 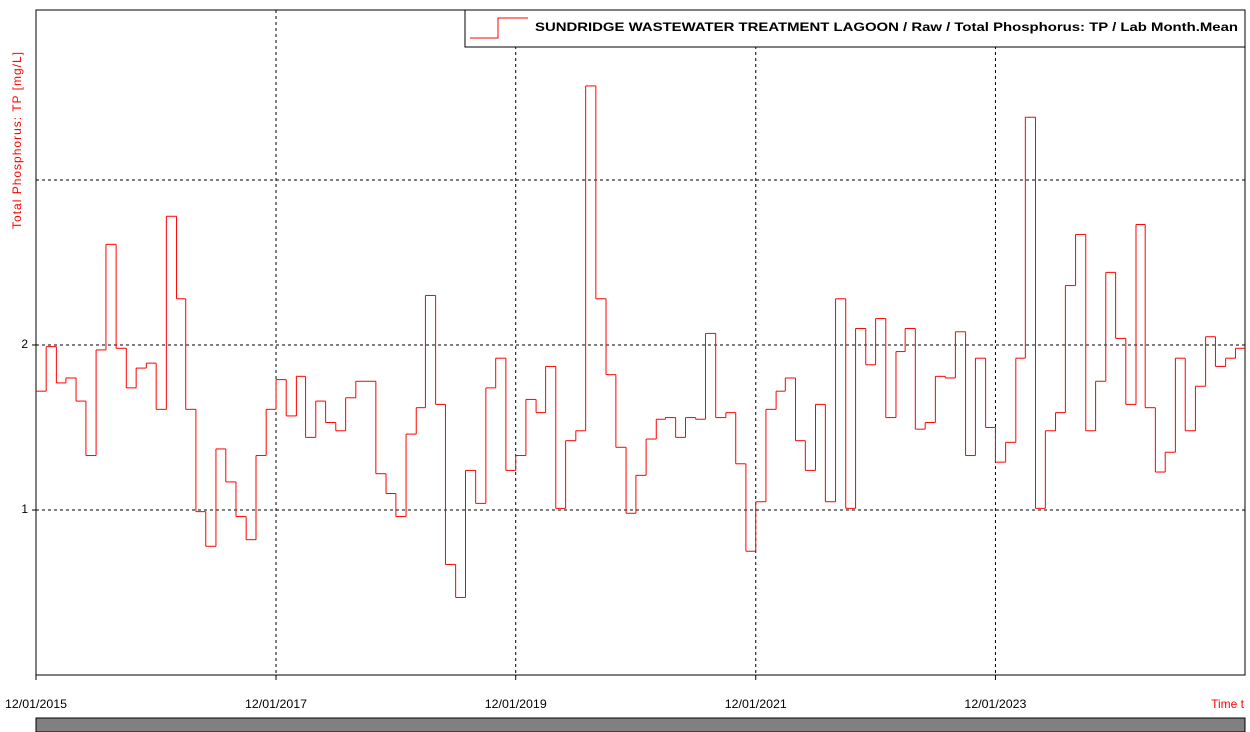 What do you see at coordinates (995, 704) in the screenshot?
I see `x-tick-label: 12/01/2023` at bounding box center [995, 704].